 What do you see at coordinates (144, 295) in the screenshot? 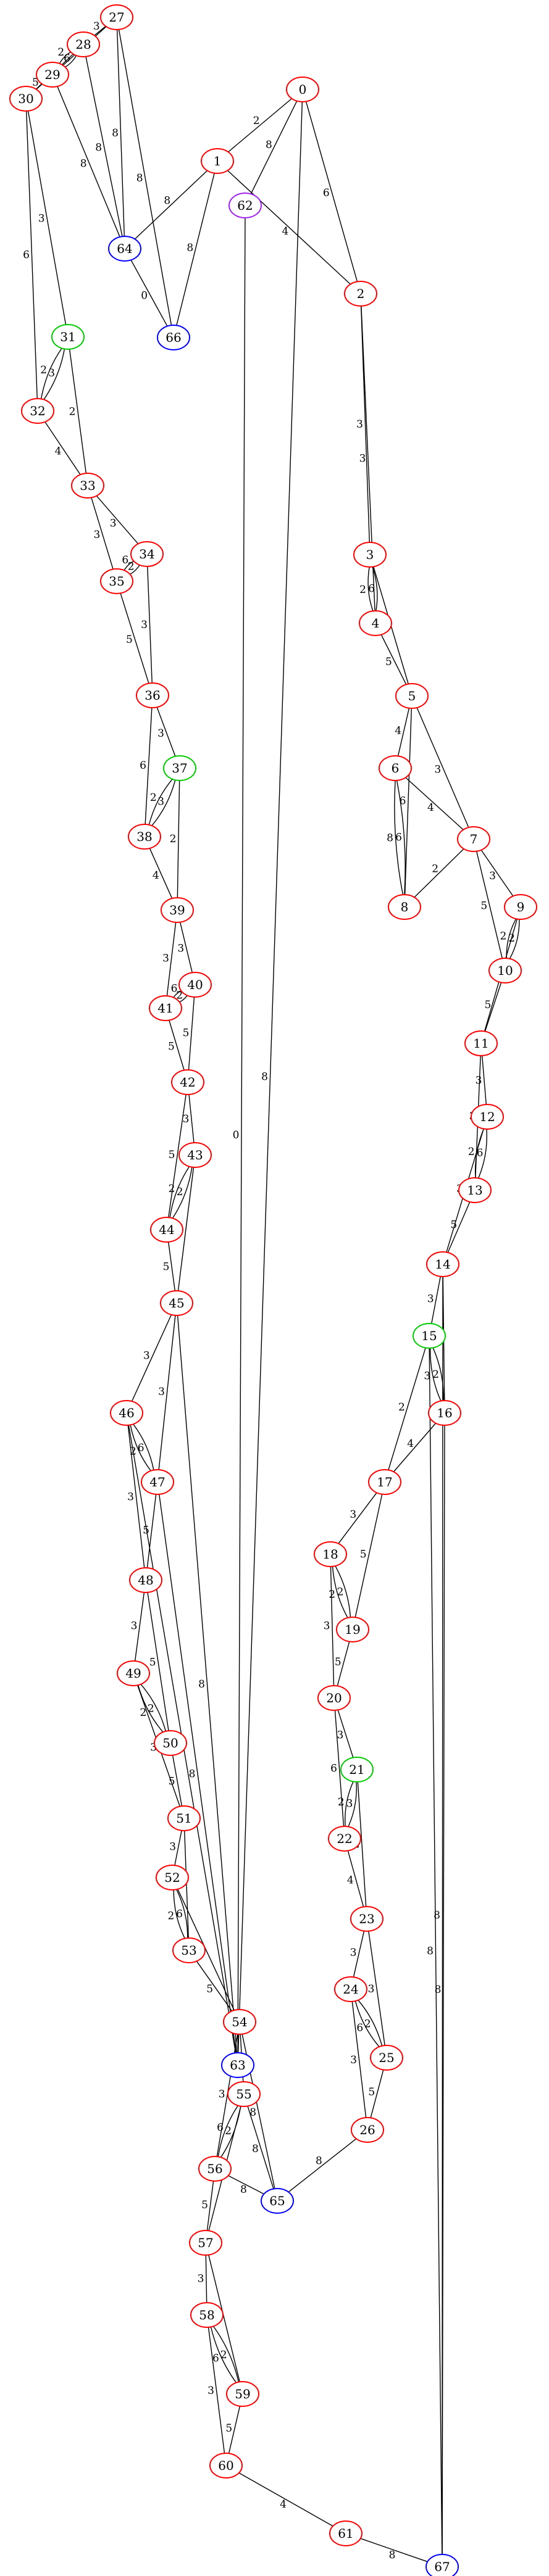
I see `edge-label-64-66: 0` at bounding box center [144, 295].